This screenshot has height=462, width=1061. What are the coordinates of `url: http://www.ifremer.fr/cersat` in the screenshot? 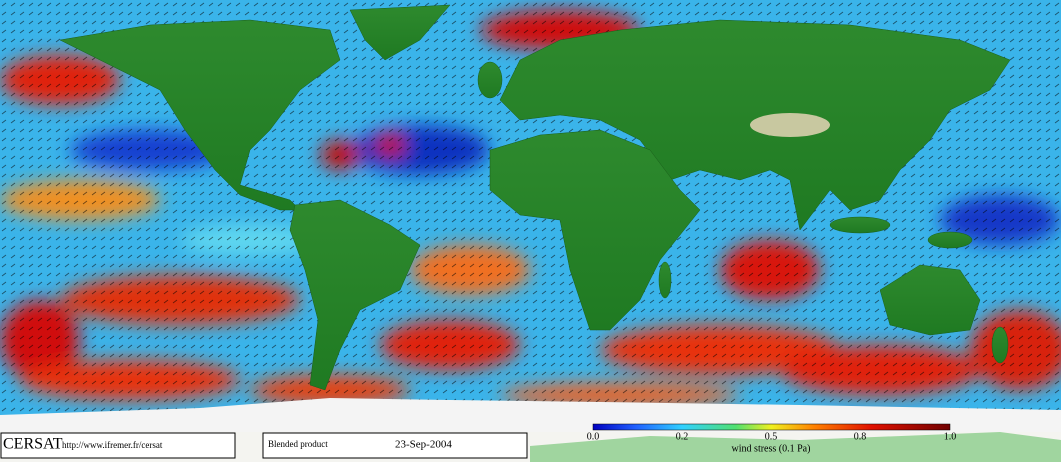 It's located at (112, 445).